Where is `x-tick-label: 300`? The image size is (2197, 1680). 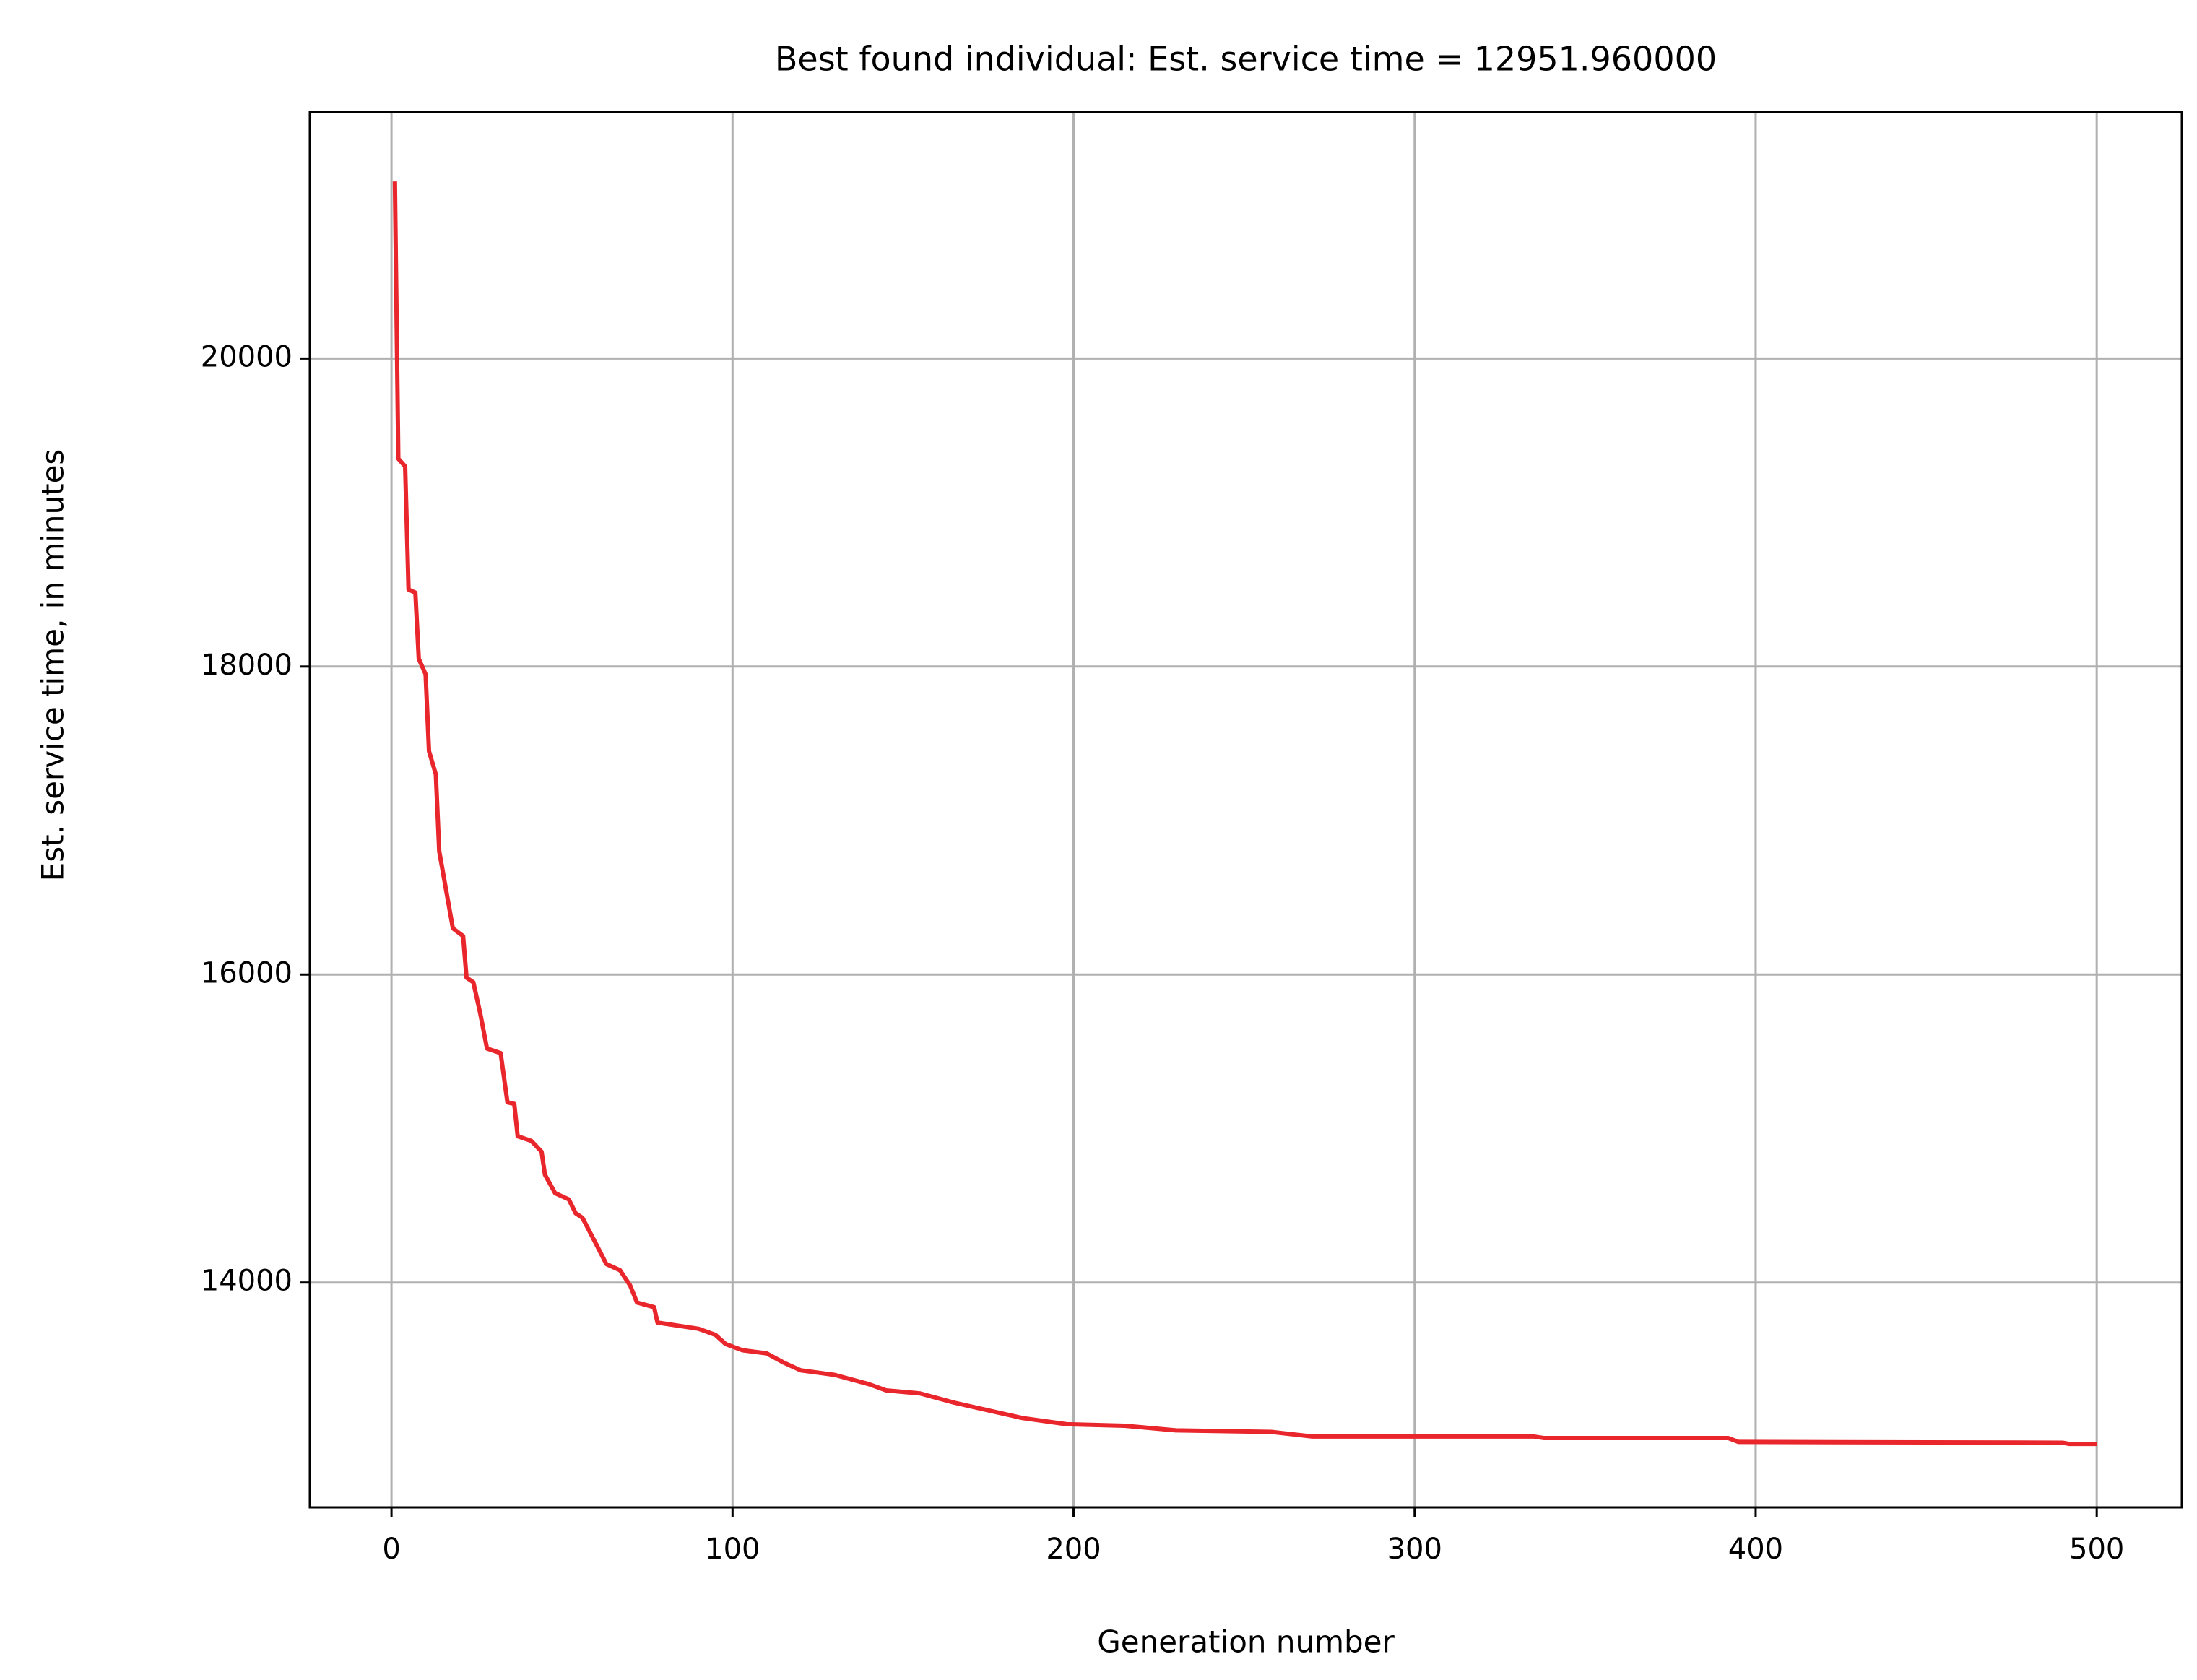 x-tick-label: 300 is located at coordinates (1414, 1549).